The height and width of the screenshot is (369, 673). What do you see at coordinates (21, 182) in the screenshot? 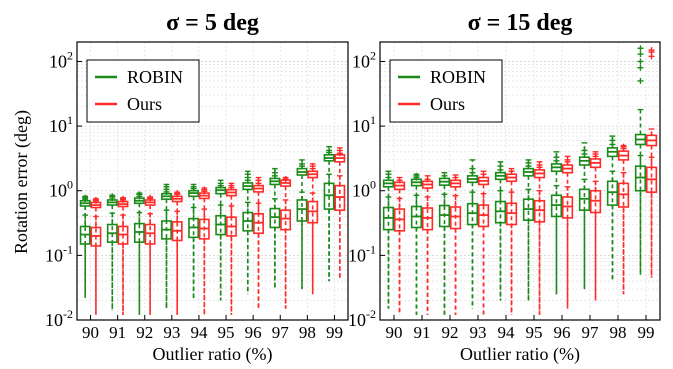
I see `y-axis-label: Rotation error (deg)` at bounding box center [21, 182].